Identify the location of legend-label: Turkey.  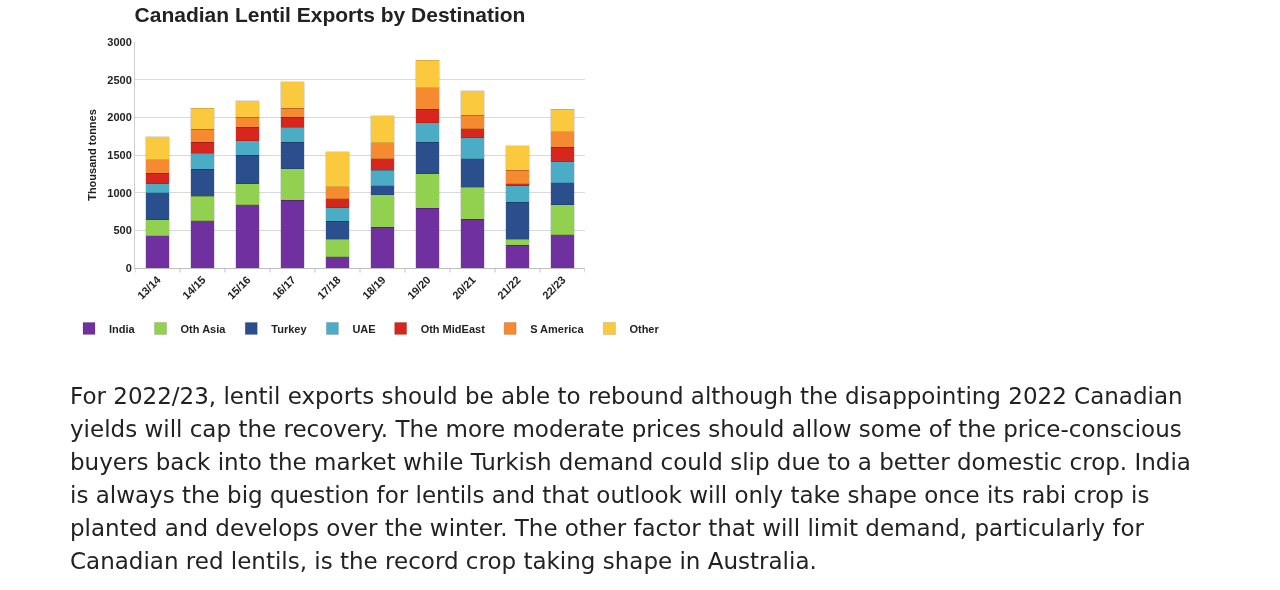
(289, 328).